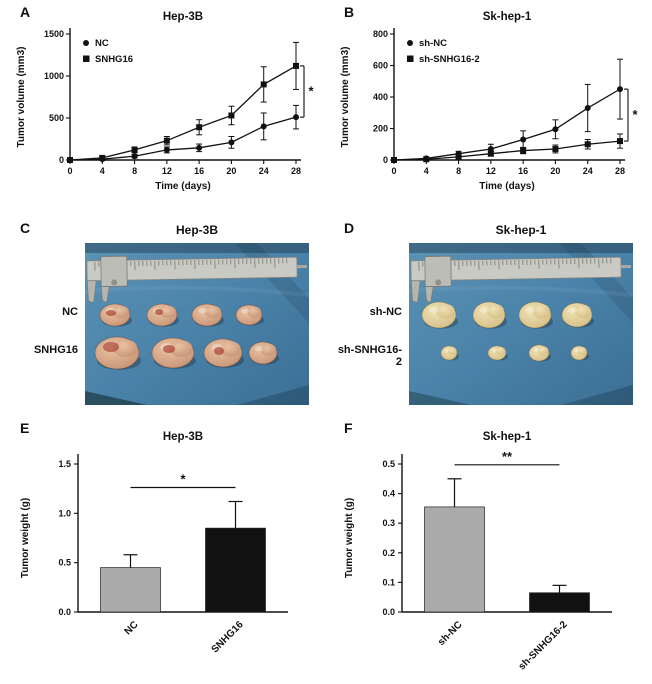  I want to click on svg-text: 0.3, so click(388, 523).